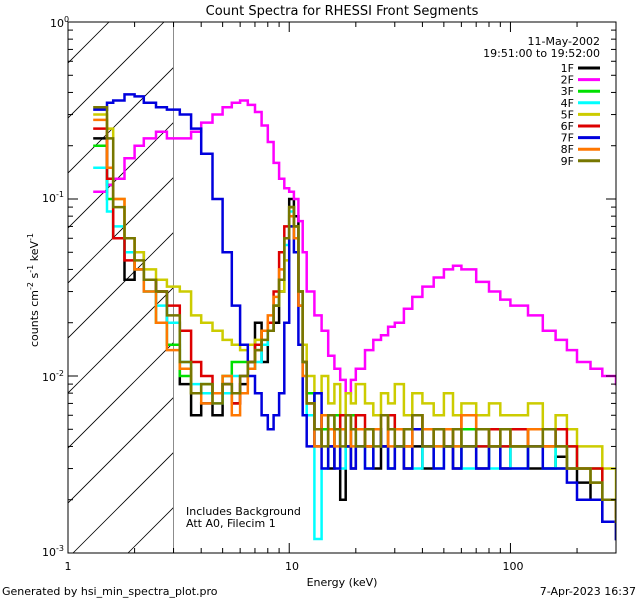 The height and width of the screenshot is (600, 640). Describe the element at coordinates (567, 114) in the screenshot. I see `legend-label-5F: 5F` at that location.